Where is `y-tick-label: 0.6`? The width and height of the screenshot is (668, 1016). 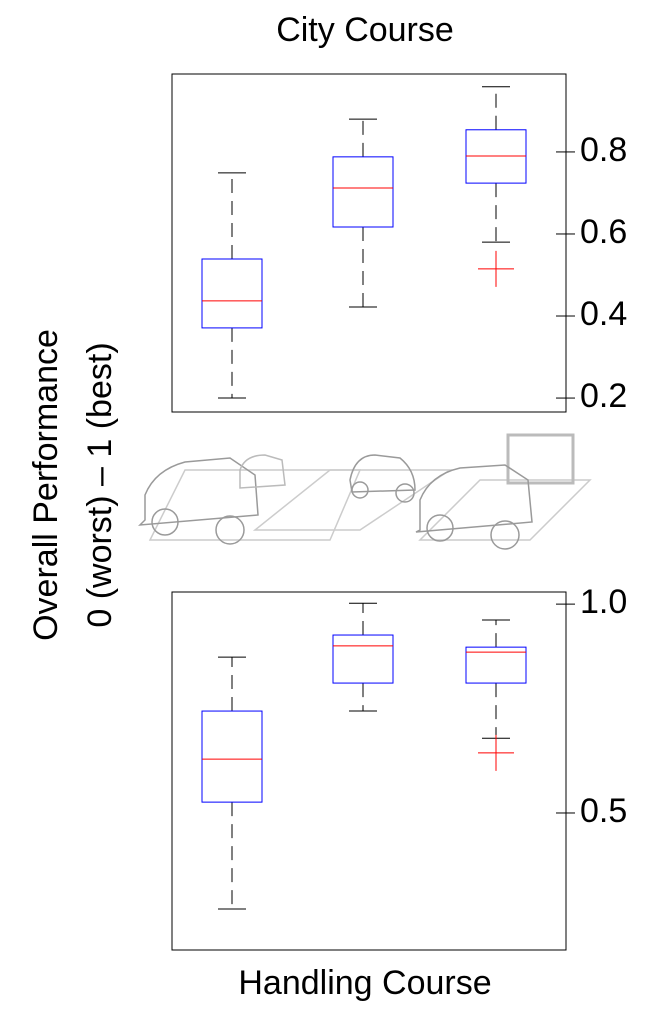
y-tick-label: 0.6 is located at coordinates (603, 232).